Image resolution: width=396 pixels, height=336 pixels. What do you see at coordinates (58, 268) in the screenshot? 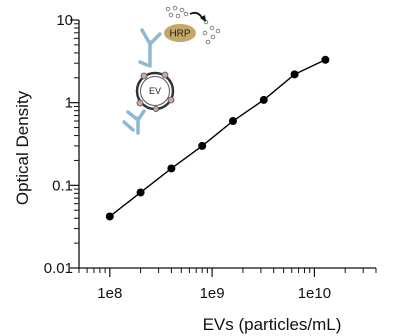
I see `y-tick-label: 0.01` at bounding box center [58, 268].